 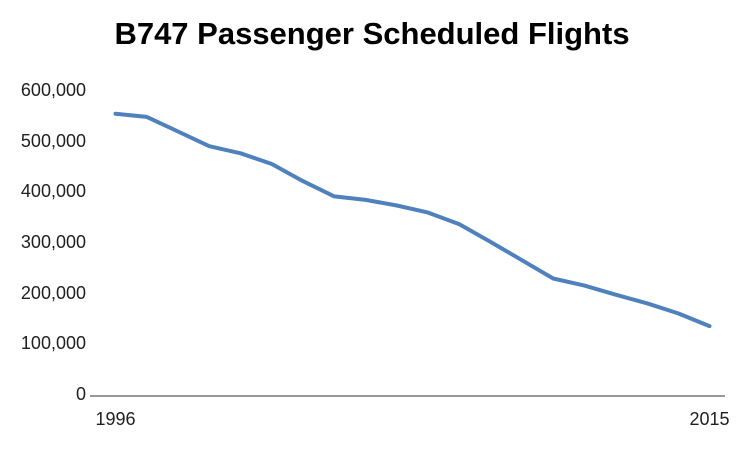 I want to click on x-tick-label: 2015, so click(x=709, y=419).